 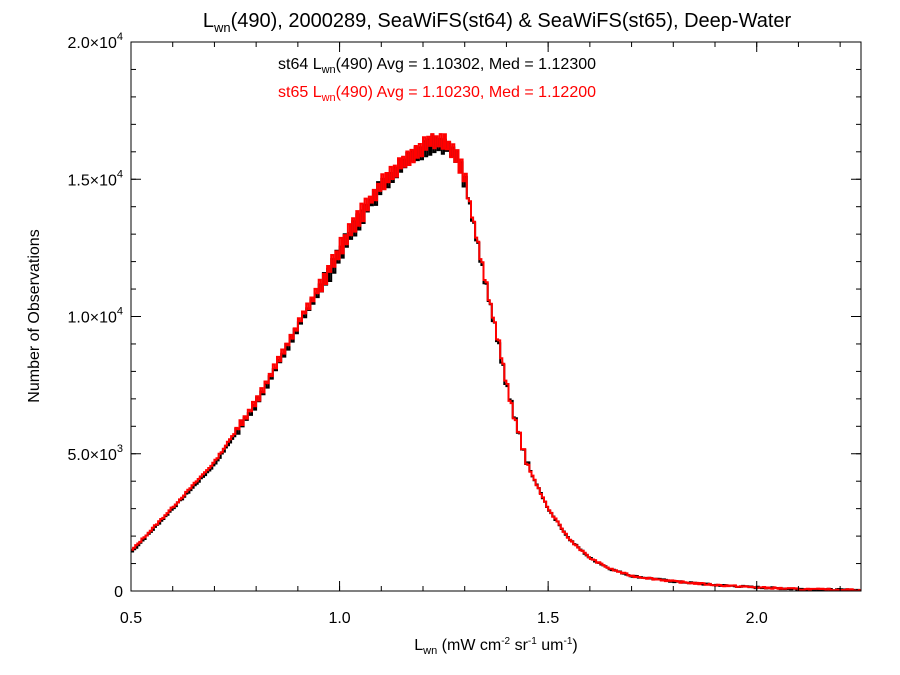 I want to click on annotation-st65-subscript: wn, so click(x=328, y=98).